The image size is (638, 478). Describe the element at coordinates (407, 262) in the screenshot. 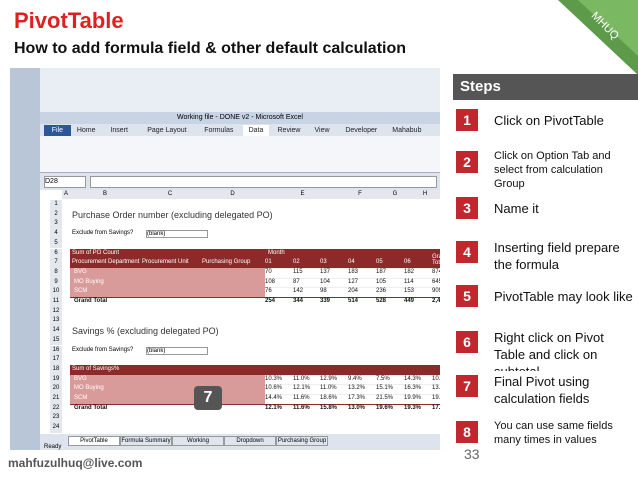

I see `pivot-column: 06` at that location.